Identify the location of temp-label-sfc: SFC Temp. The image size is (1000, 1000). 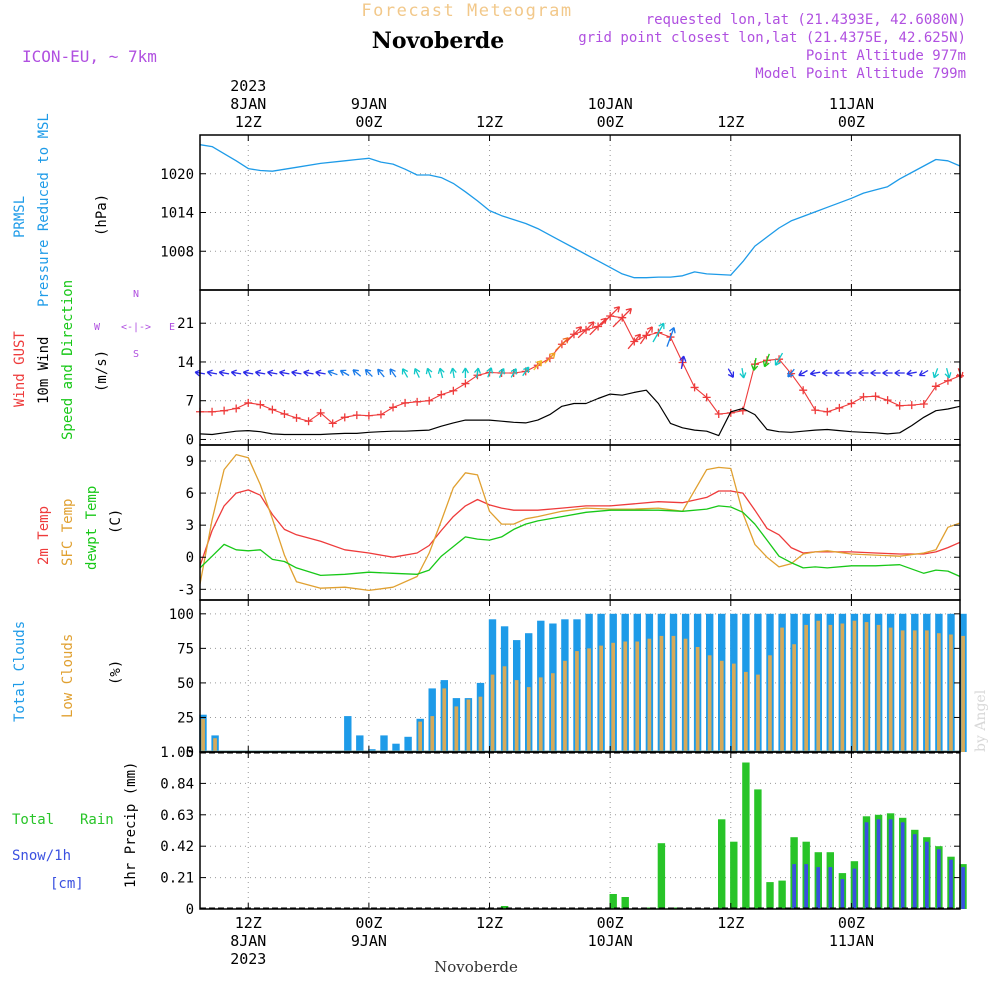
(68, 532).